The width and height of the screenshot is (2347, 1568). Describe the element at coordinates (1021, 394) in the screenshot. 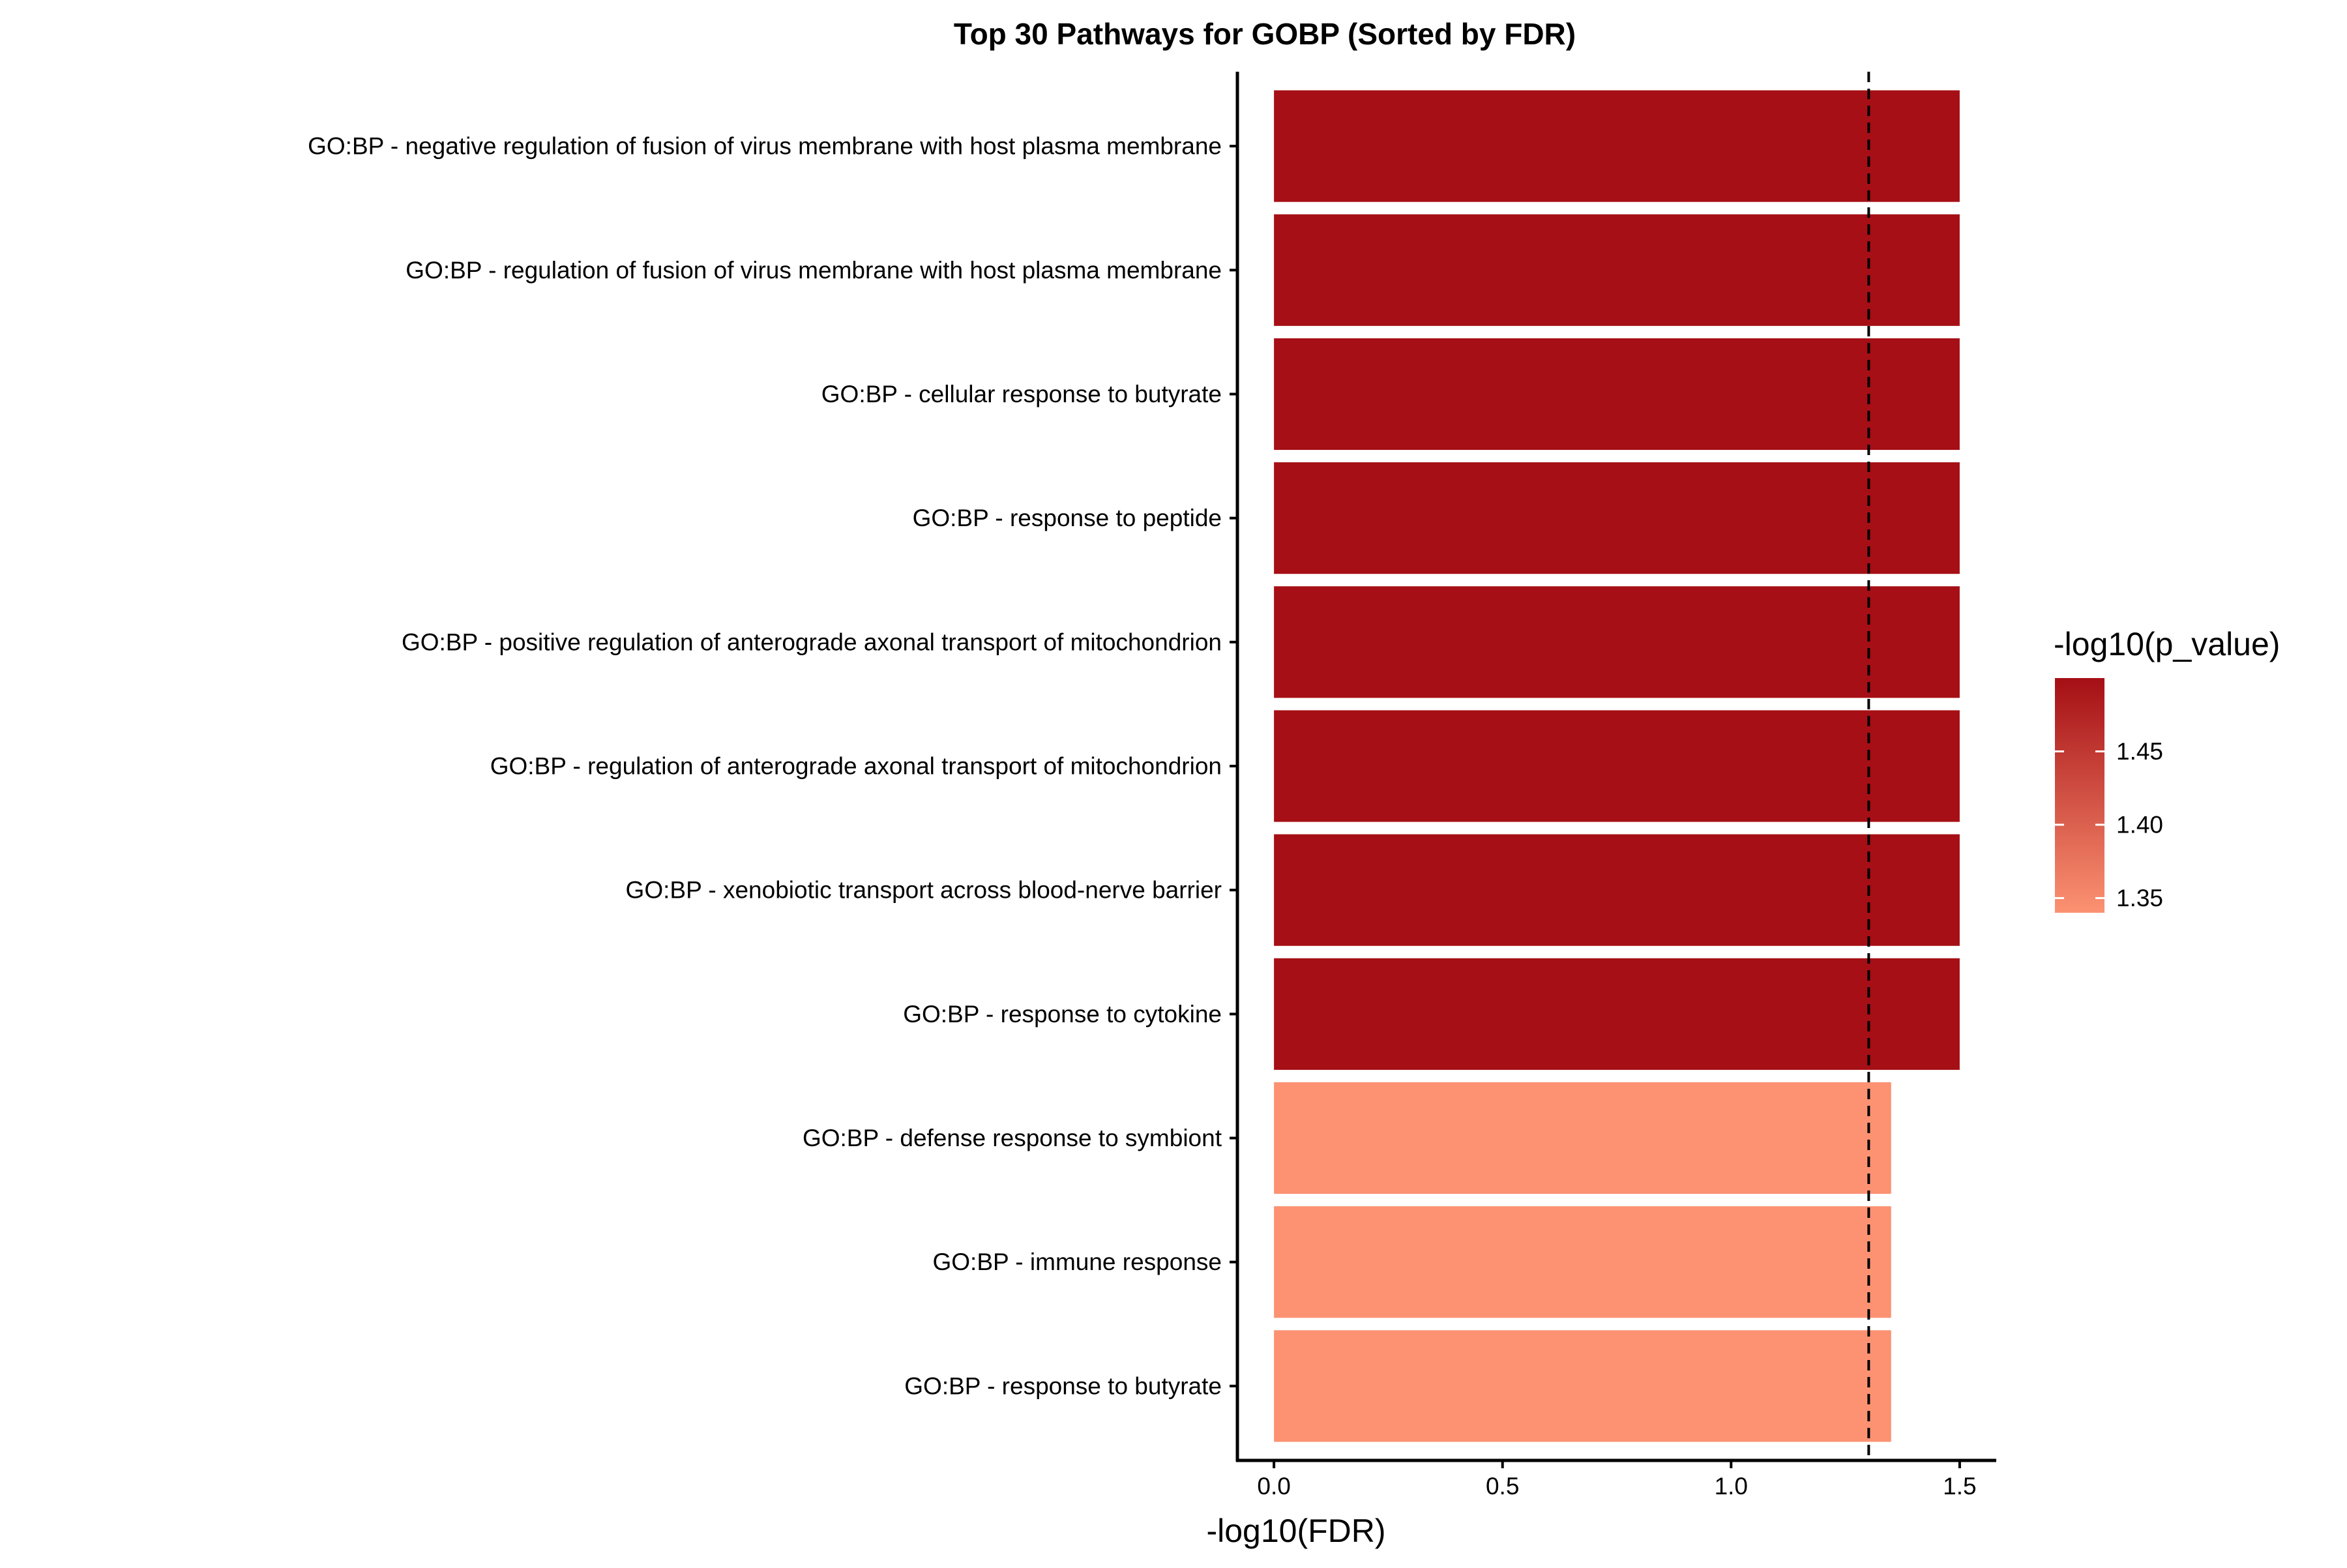

I see `y-tick-label: GO:BP - cellular response to butyrate` at that location.